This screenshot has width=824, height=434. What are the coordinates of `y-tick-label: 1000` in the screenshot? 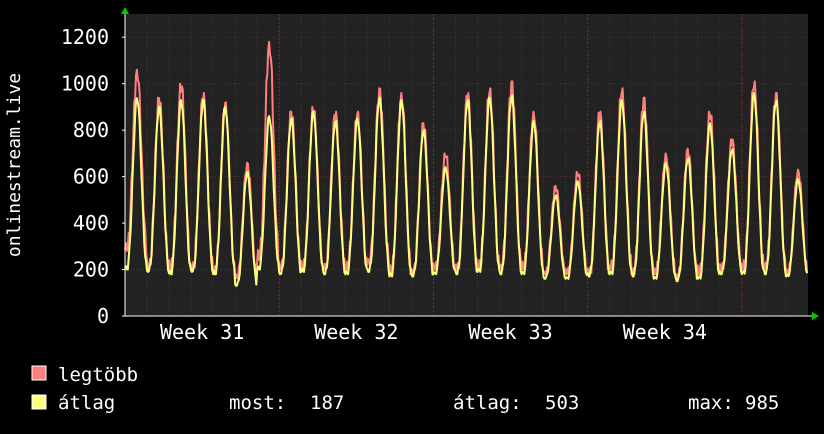 It's located at (85, 84).